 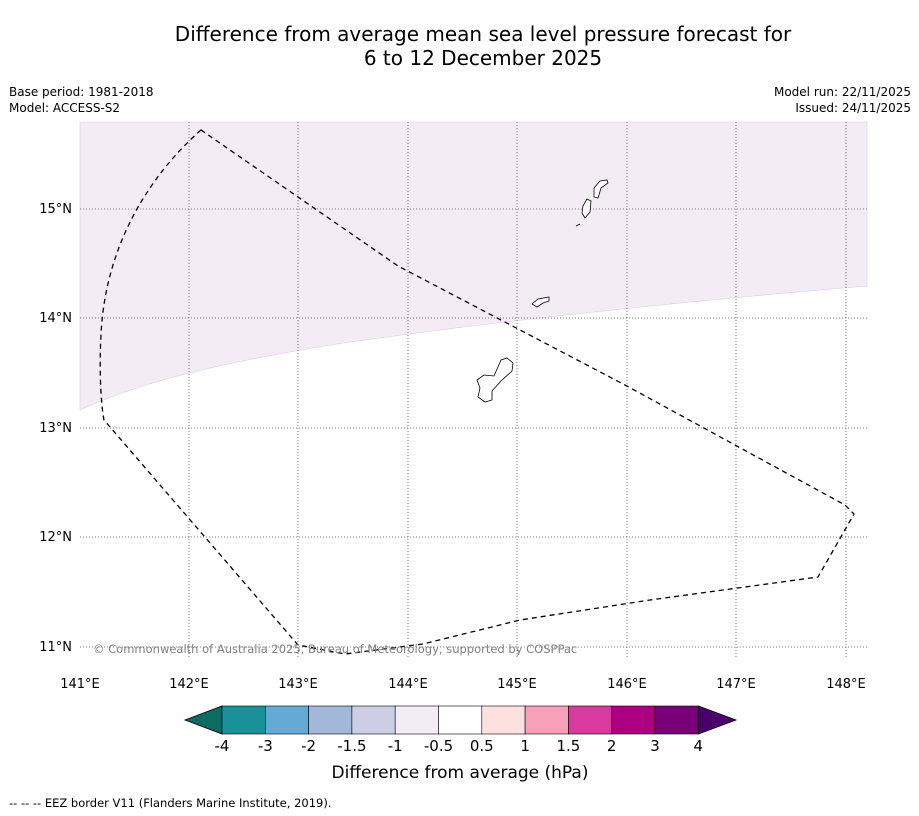 What do you see at coordinates (699, 746) in the screenshot?
I see `colorbar-tick: 4` at bounding box center [699, 746].